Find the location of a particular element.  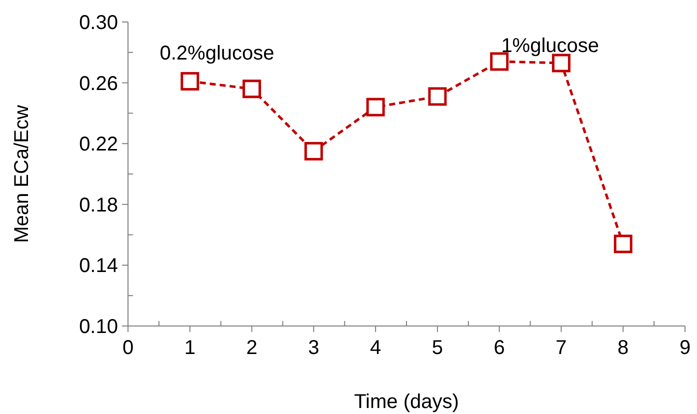

y-tick-label: 0.10 is located at coordinates (98, 327).